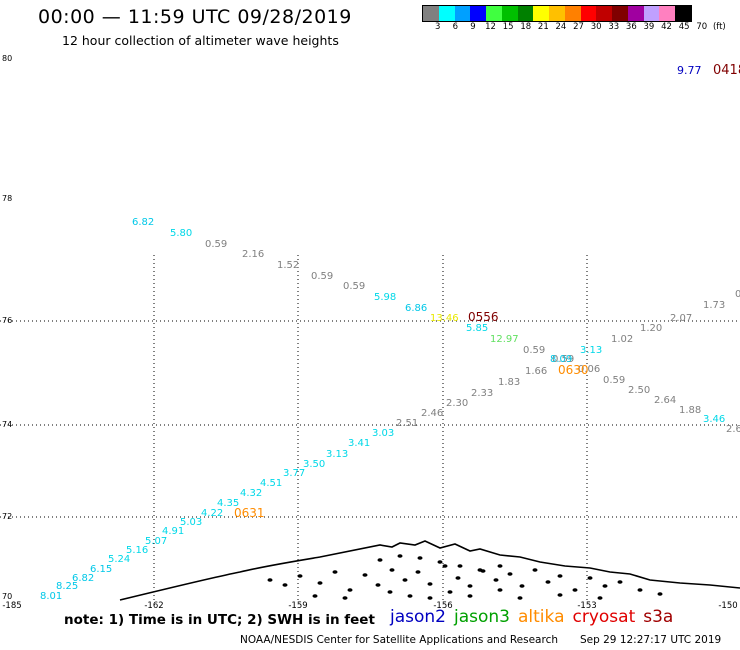 This screenshot has width=740, height=650. I want to click on satellite-name: s3a, so click(658, 617).